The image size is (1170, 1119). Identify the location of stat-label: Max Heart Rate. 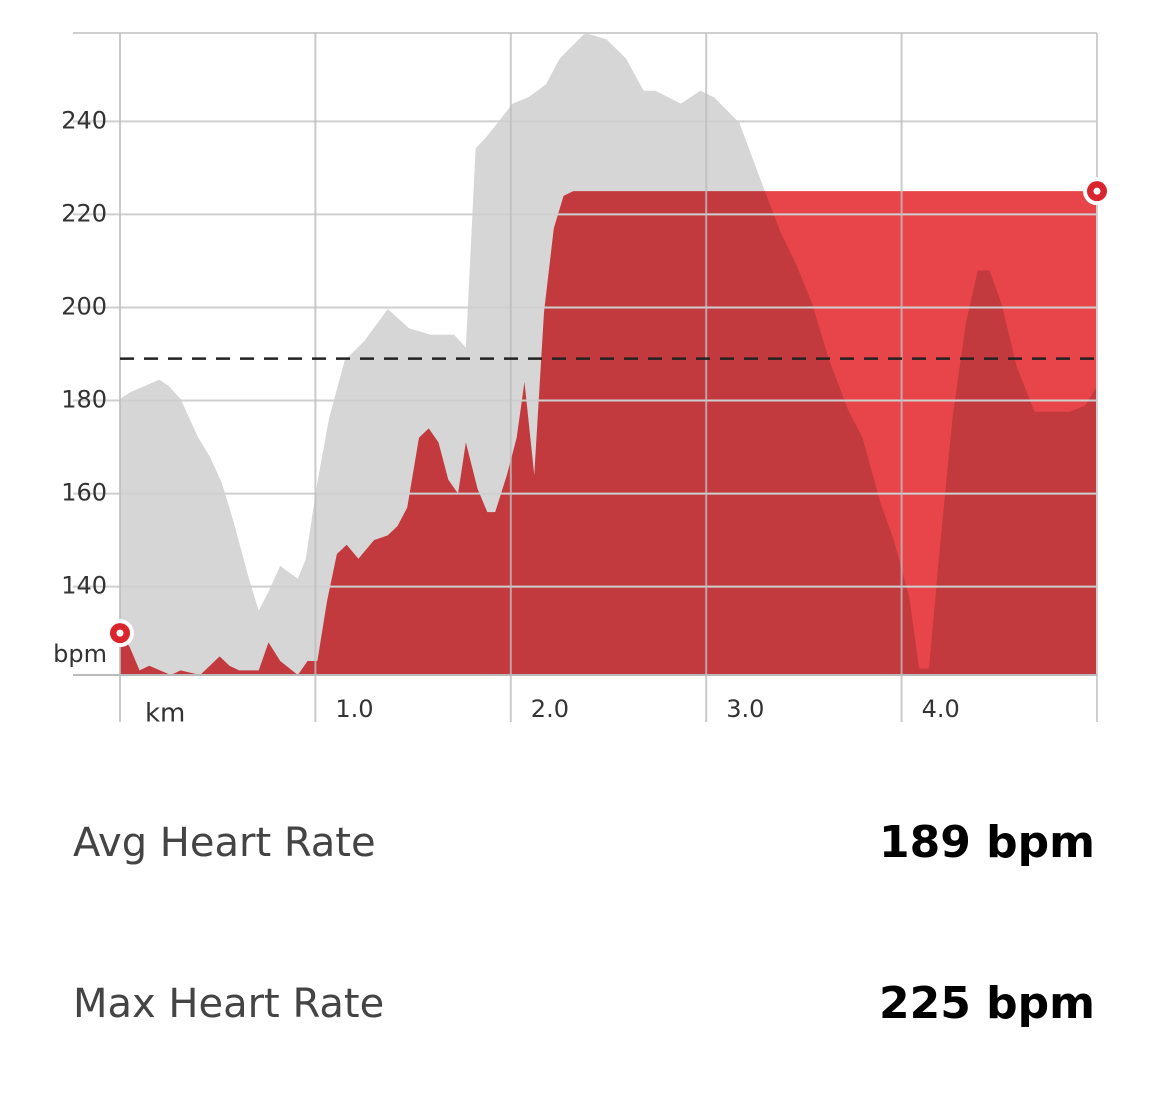
(228, 1004).